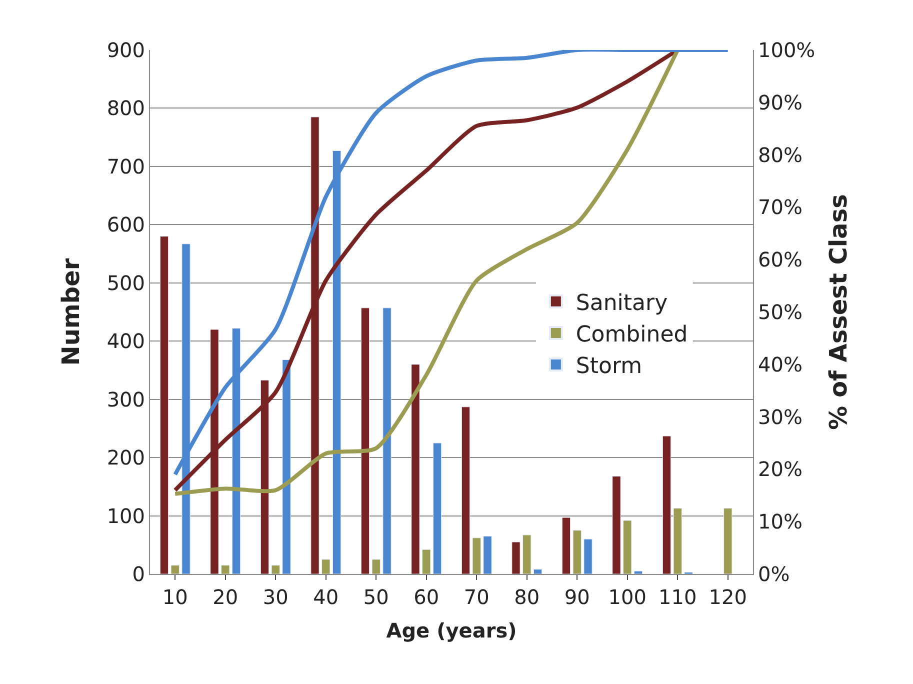  Describe the element at coordinates (527, 597) in the screenshot. I see `x-tick-label: 80` at that location.